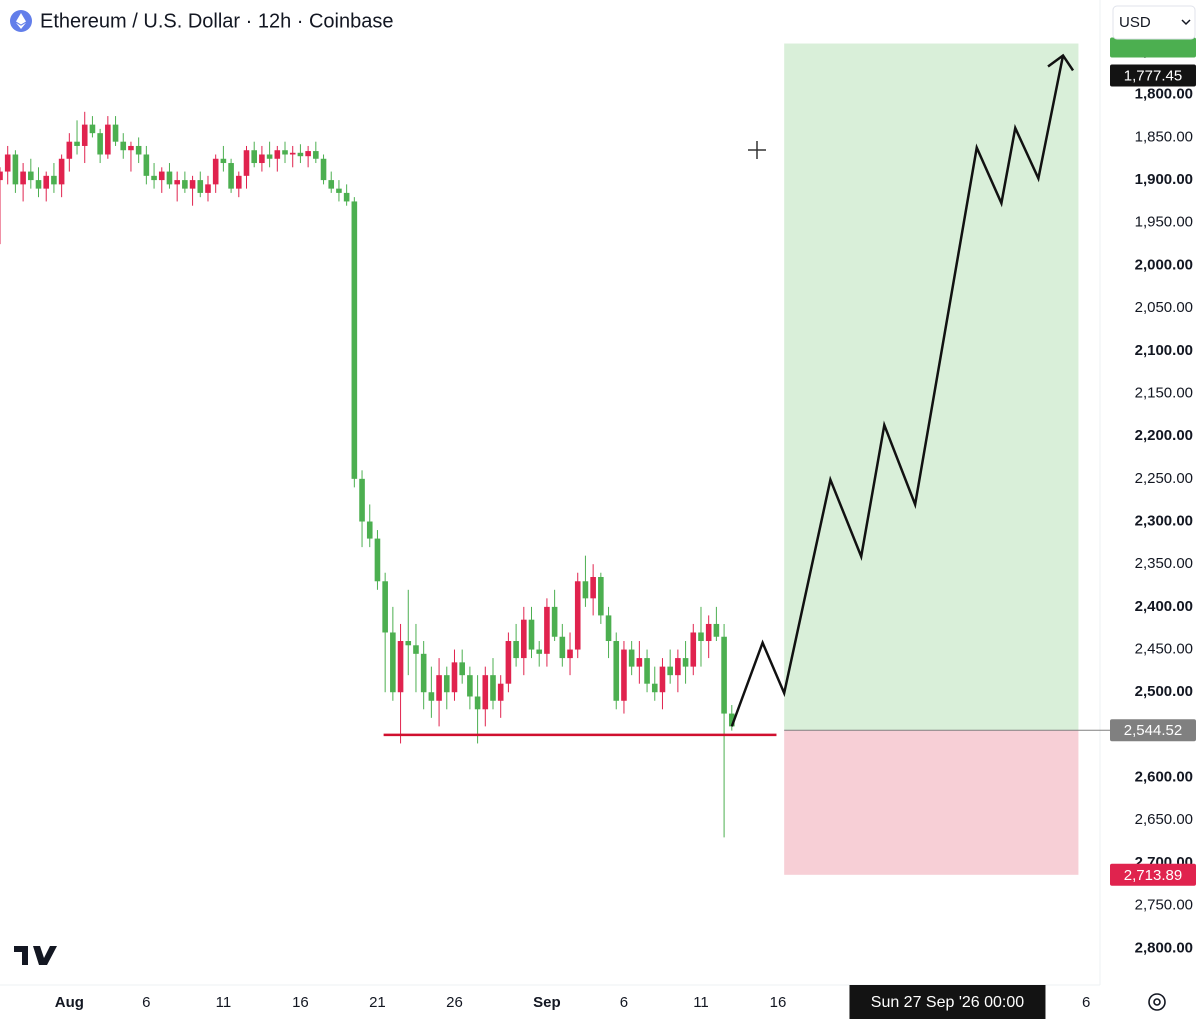  I want to click on currency-select-chevron, so click(1186, 22).